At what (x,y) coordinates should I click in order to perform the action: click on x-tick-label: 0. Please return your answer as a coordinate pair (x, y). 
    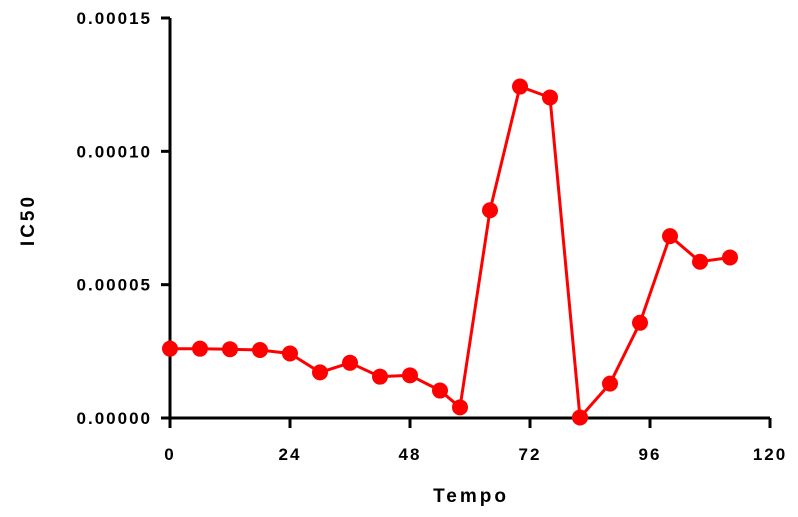
    Looking at the image, I should click on (169, 454).